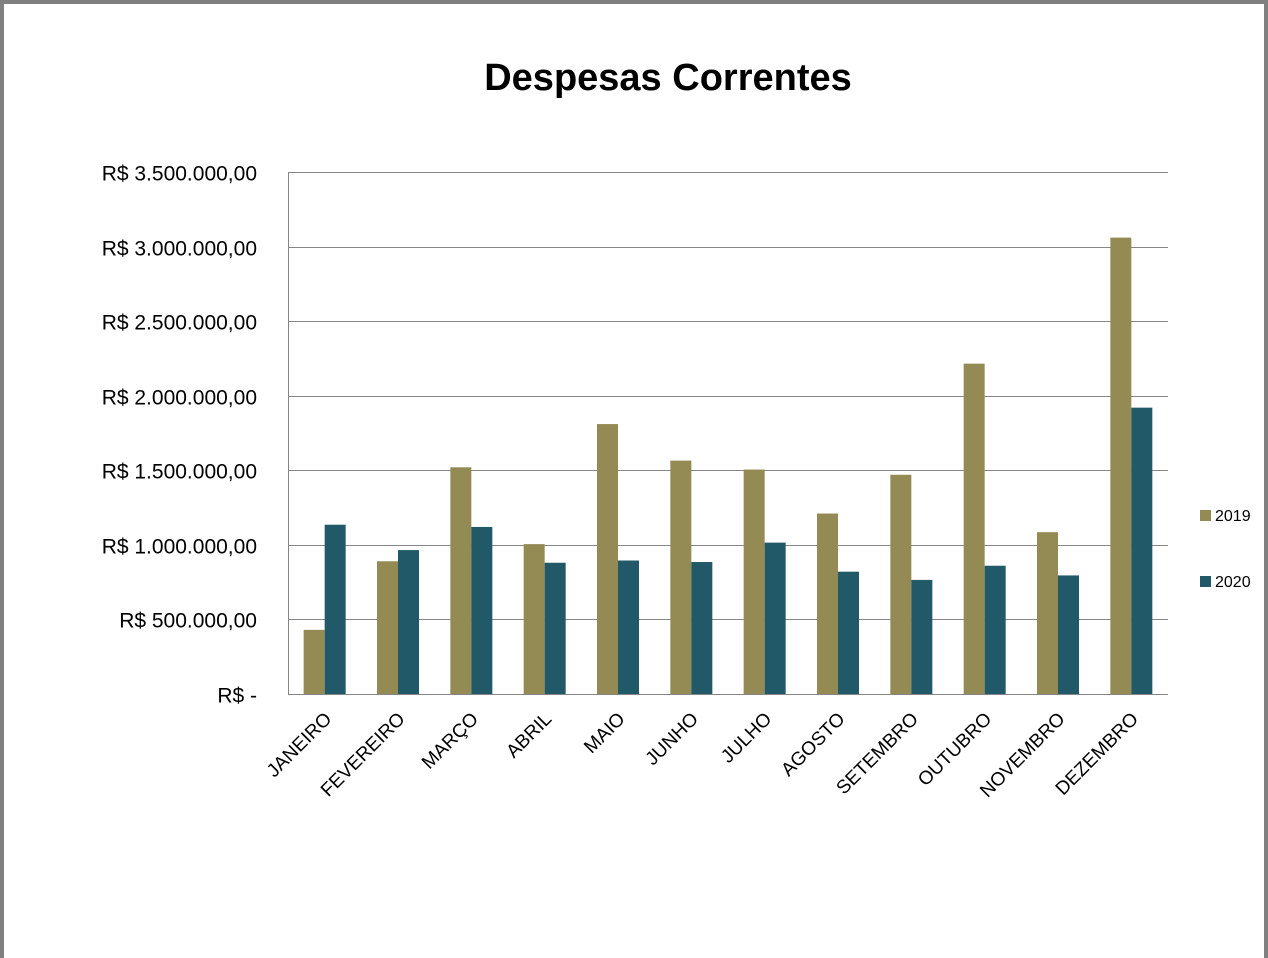 Image resolution: width=1268 pixels, height=958 pixels. What do you see at coordinates (299, 745) in the screenshot?
I see `x-tick-label: JANEIRO` at bounding box center [299, 745].